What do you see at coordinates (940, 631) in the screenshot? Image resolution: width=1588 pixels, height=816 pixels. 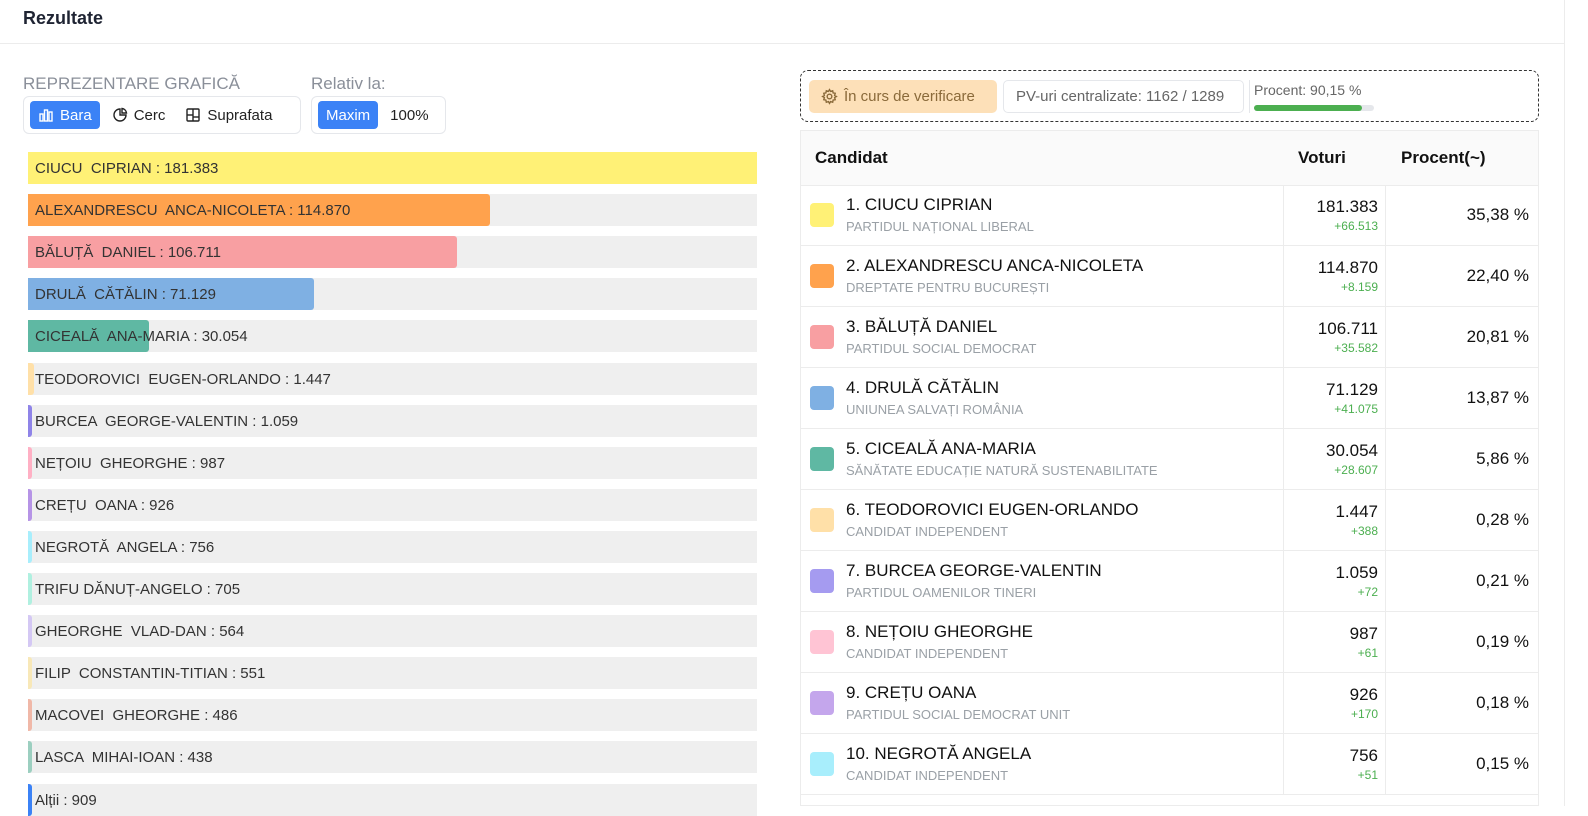 I see `candidate-name: 8. NEȚOIU GHEORGHE` at bounding box center [940, 631].